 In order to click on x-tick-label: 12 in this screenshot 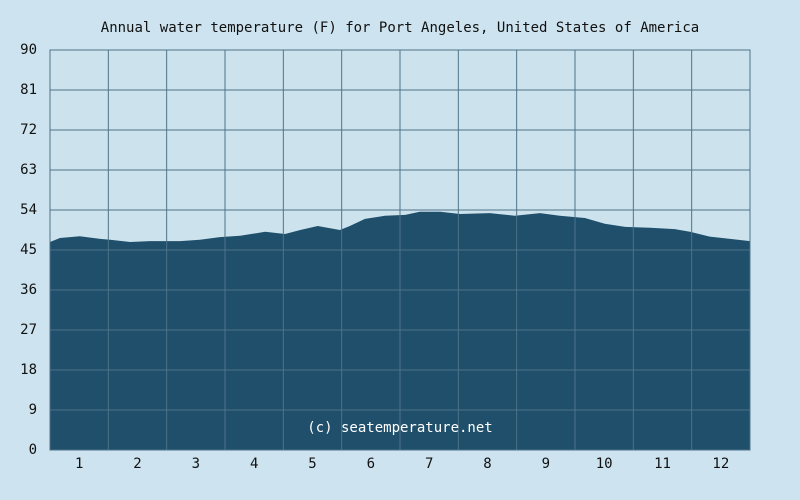, I will do `click(720, 464)`.